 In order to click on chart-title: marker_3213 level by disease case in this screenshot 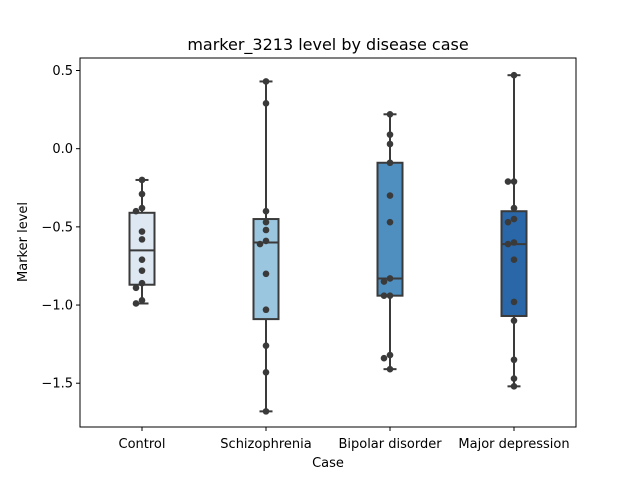, I will do `click(327, 45)`.